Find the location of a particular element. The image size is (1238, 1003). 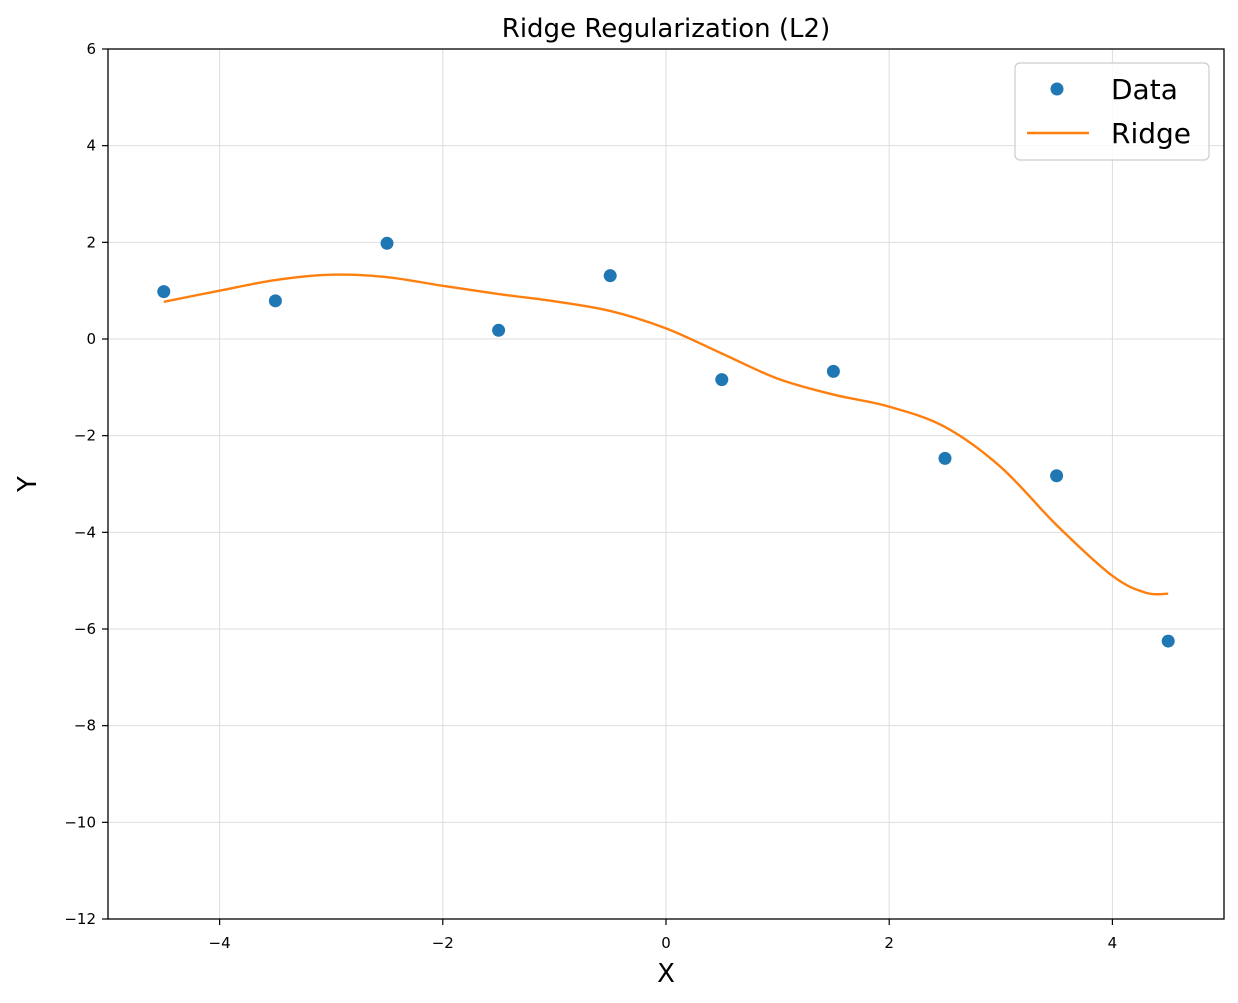

legend: Data Ridge is located at coordinates (1112, 111).